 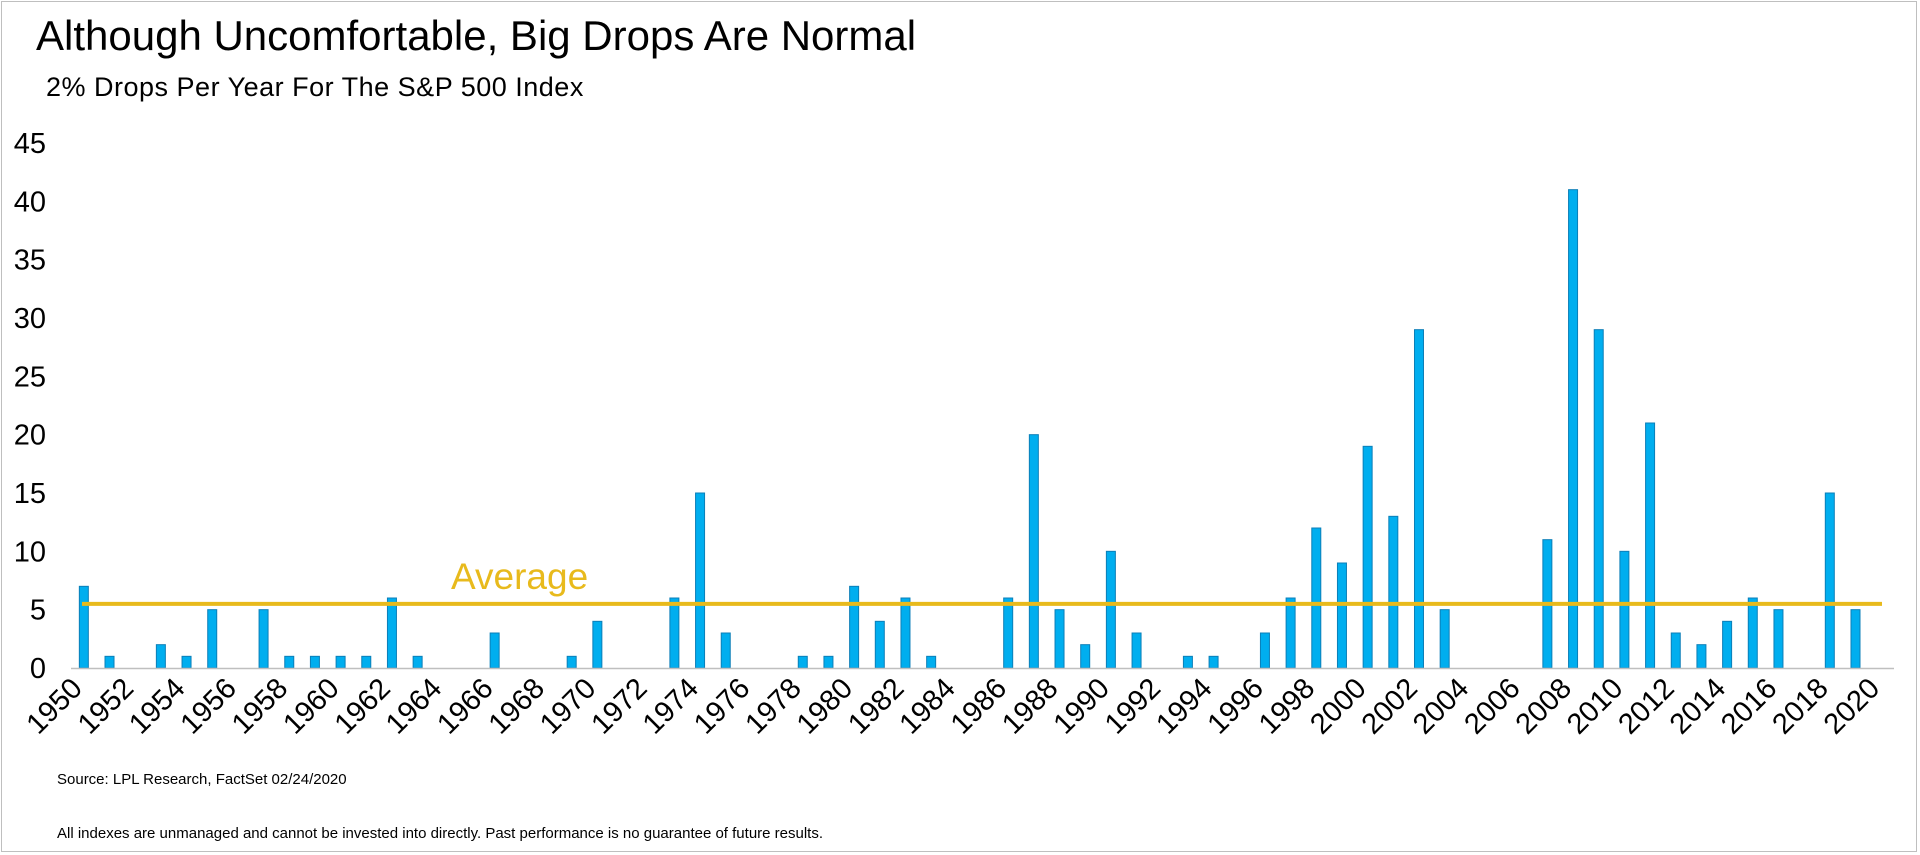 I want to click on bar-1958, so click(x=289, y=662).